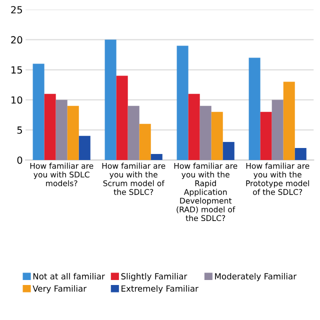 The width and height of the screenshot is (320, 320). I want to click on y-tick-label: 20, so click(16, 40).